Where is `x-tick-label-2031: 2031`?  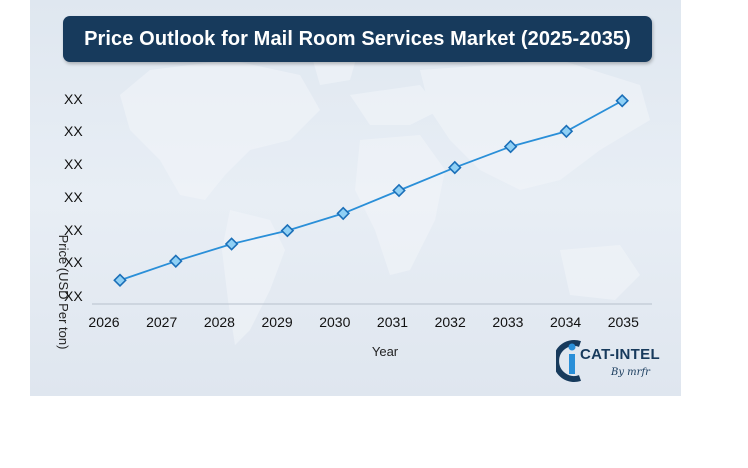 x-tick-label-2031: 2031 is located at coordinates (392, 322).